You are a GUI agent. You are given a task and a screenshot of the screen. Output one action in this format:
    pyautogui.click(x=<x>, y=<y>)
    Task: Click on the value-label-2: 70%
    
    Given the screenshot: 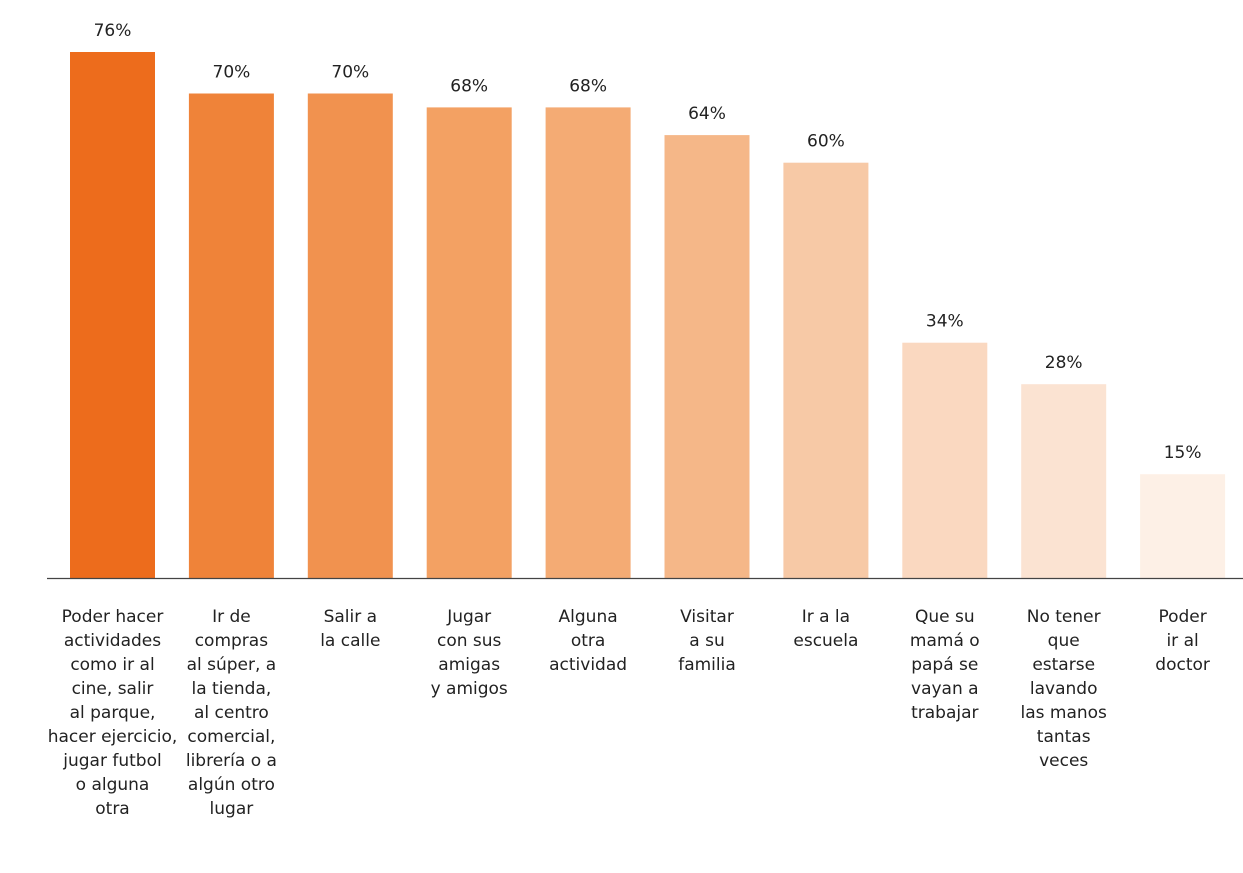 What is the action you would take?
    pyautogui.click(x=232, y=73)
    